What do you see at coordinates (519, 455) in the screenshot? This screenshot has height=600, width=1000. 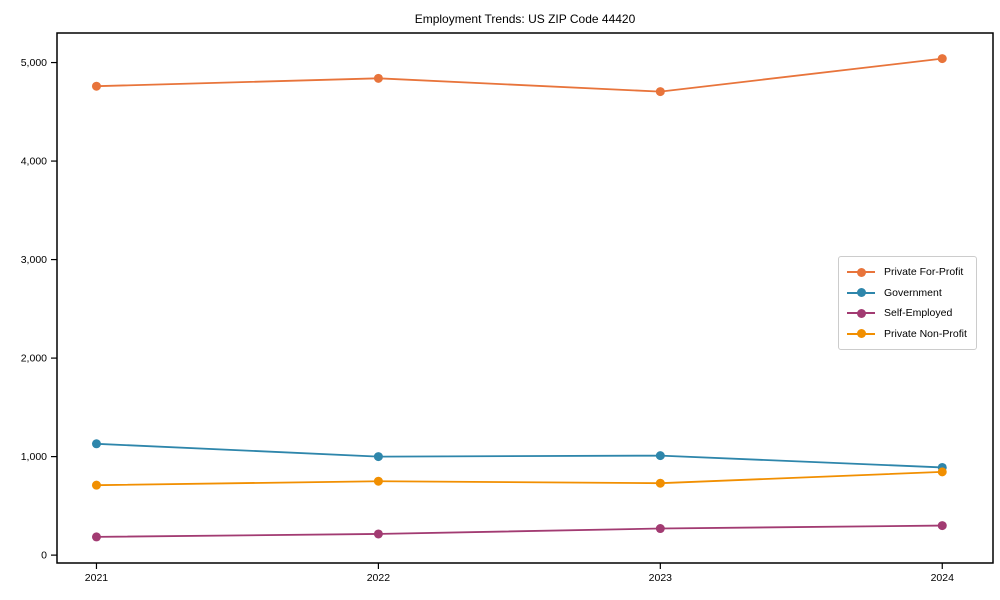 I see `series-line-government` at bounding box center [519, 455].